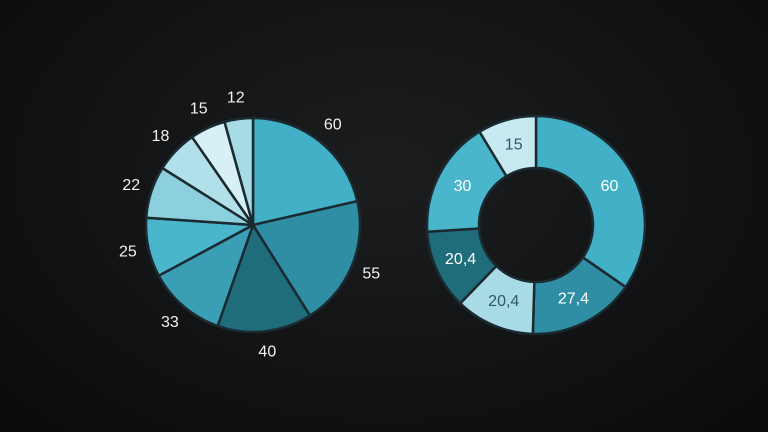  I want to click on donut-data-label: 60, so click(610, 186).